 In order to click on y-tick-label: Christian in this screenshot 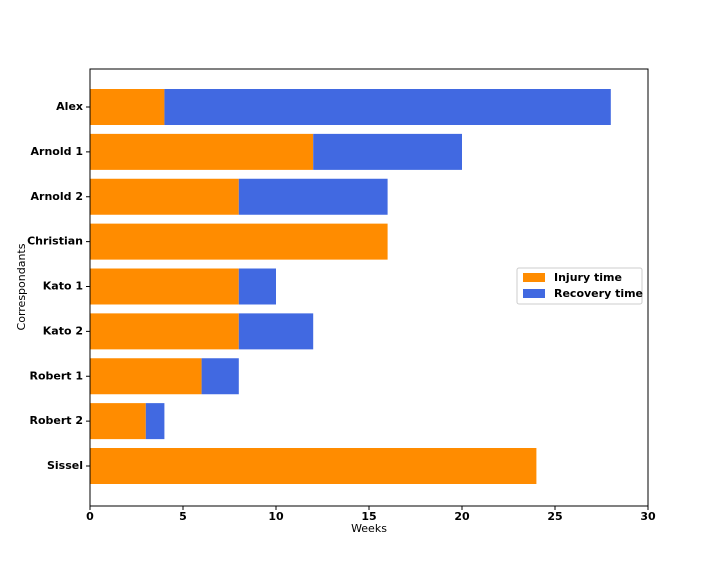, I will do `click(55, 241)`.